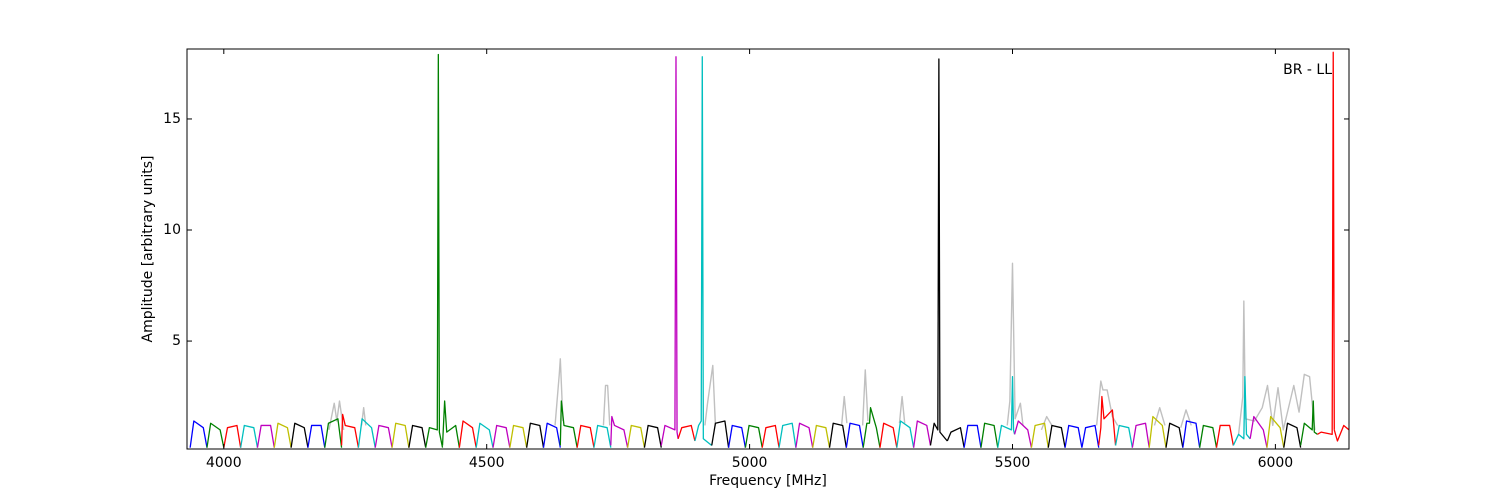  I want to click on x-axis-label: Frequency [MHz], so click(768, 481).